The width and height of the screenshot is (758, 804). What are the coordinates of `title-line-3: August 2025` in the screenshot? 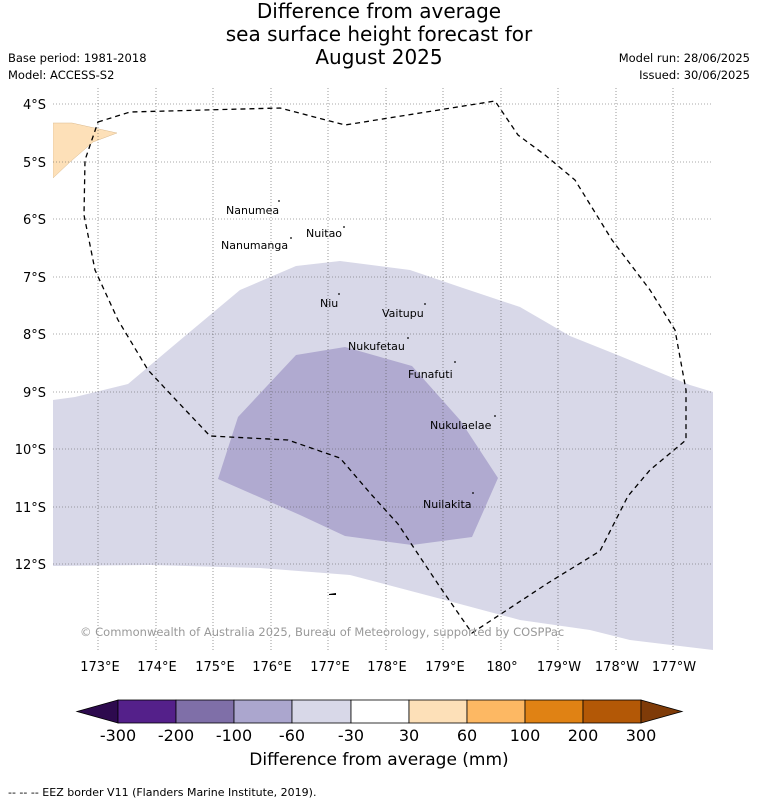 It's located at (379, 57).